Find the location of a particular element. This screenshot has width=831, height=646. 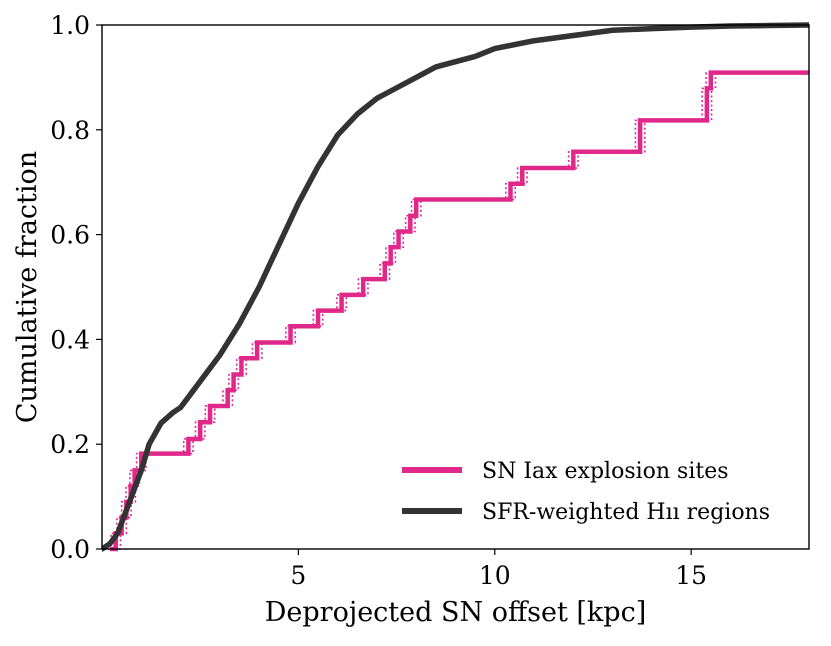

y-tick-label: 0.2 is located at coordinates (70, 444).